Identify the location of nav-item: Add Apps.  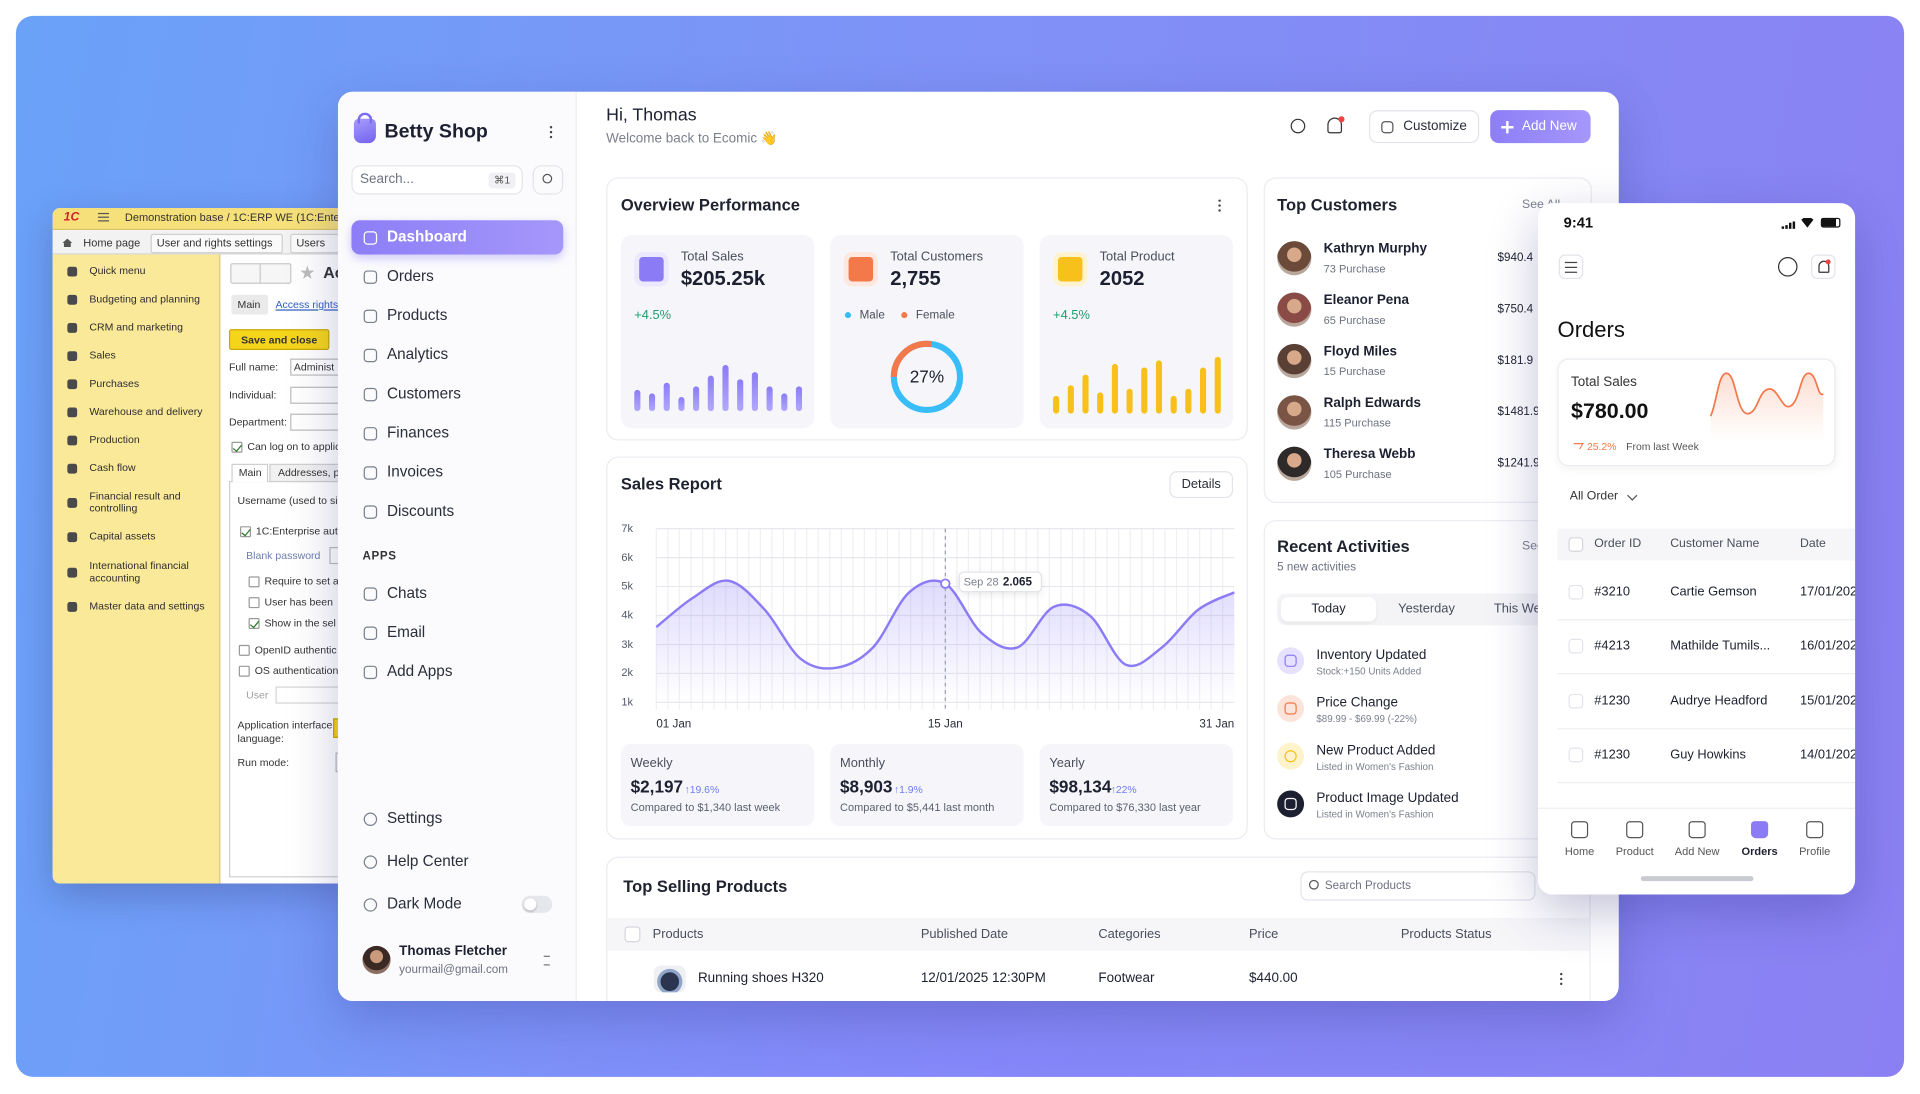
(419, 671).